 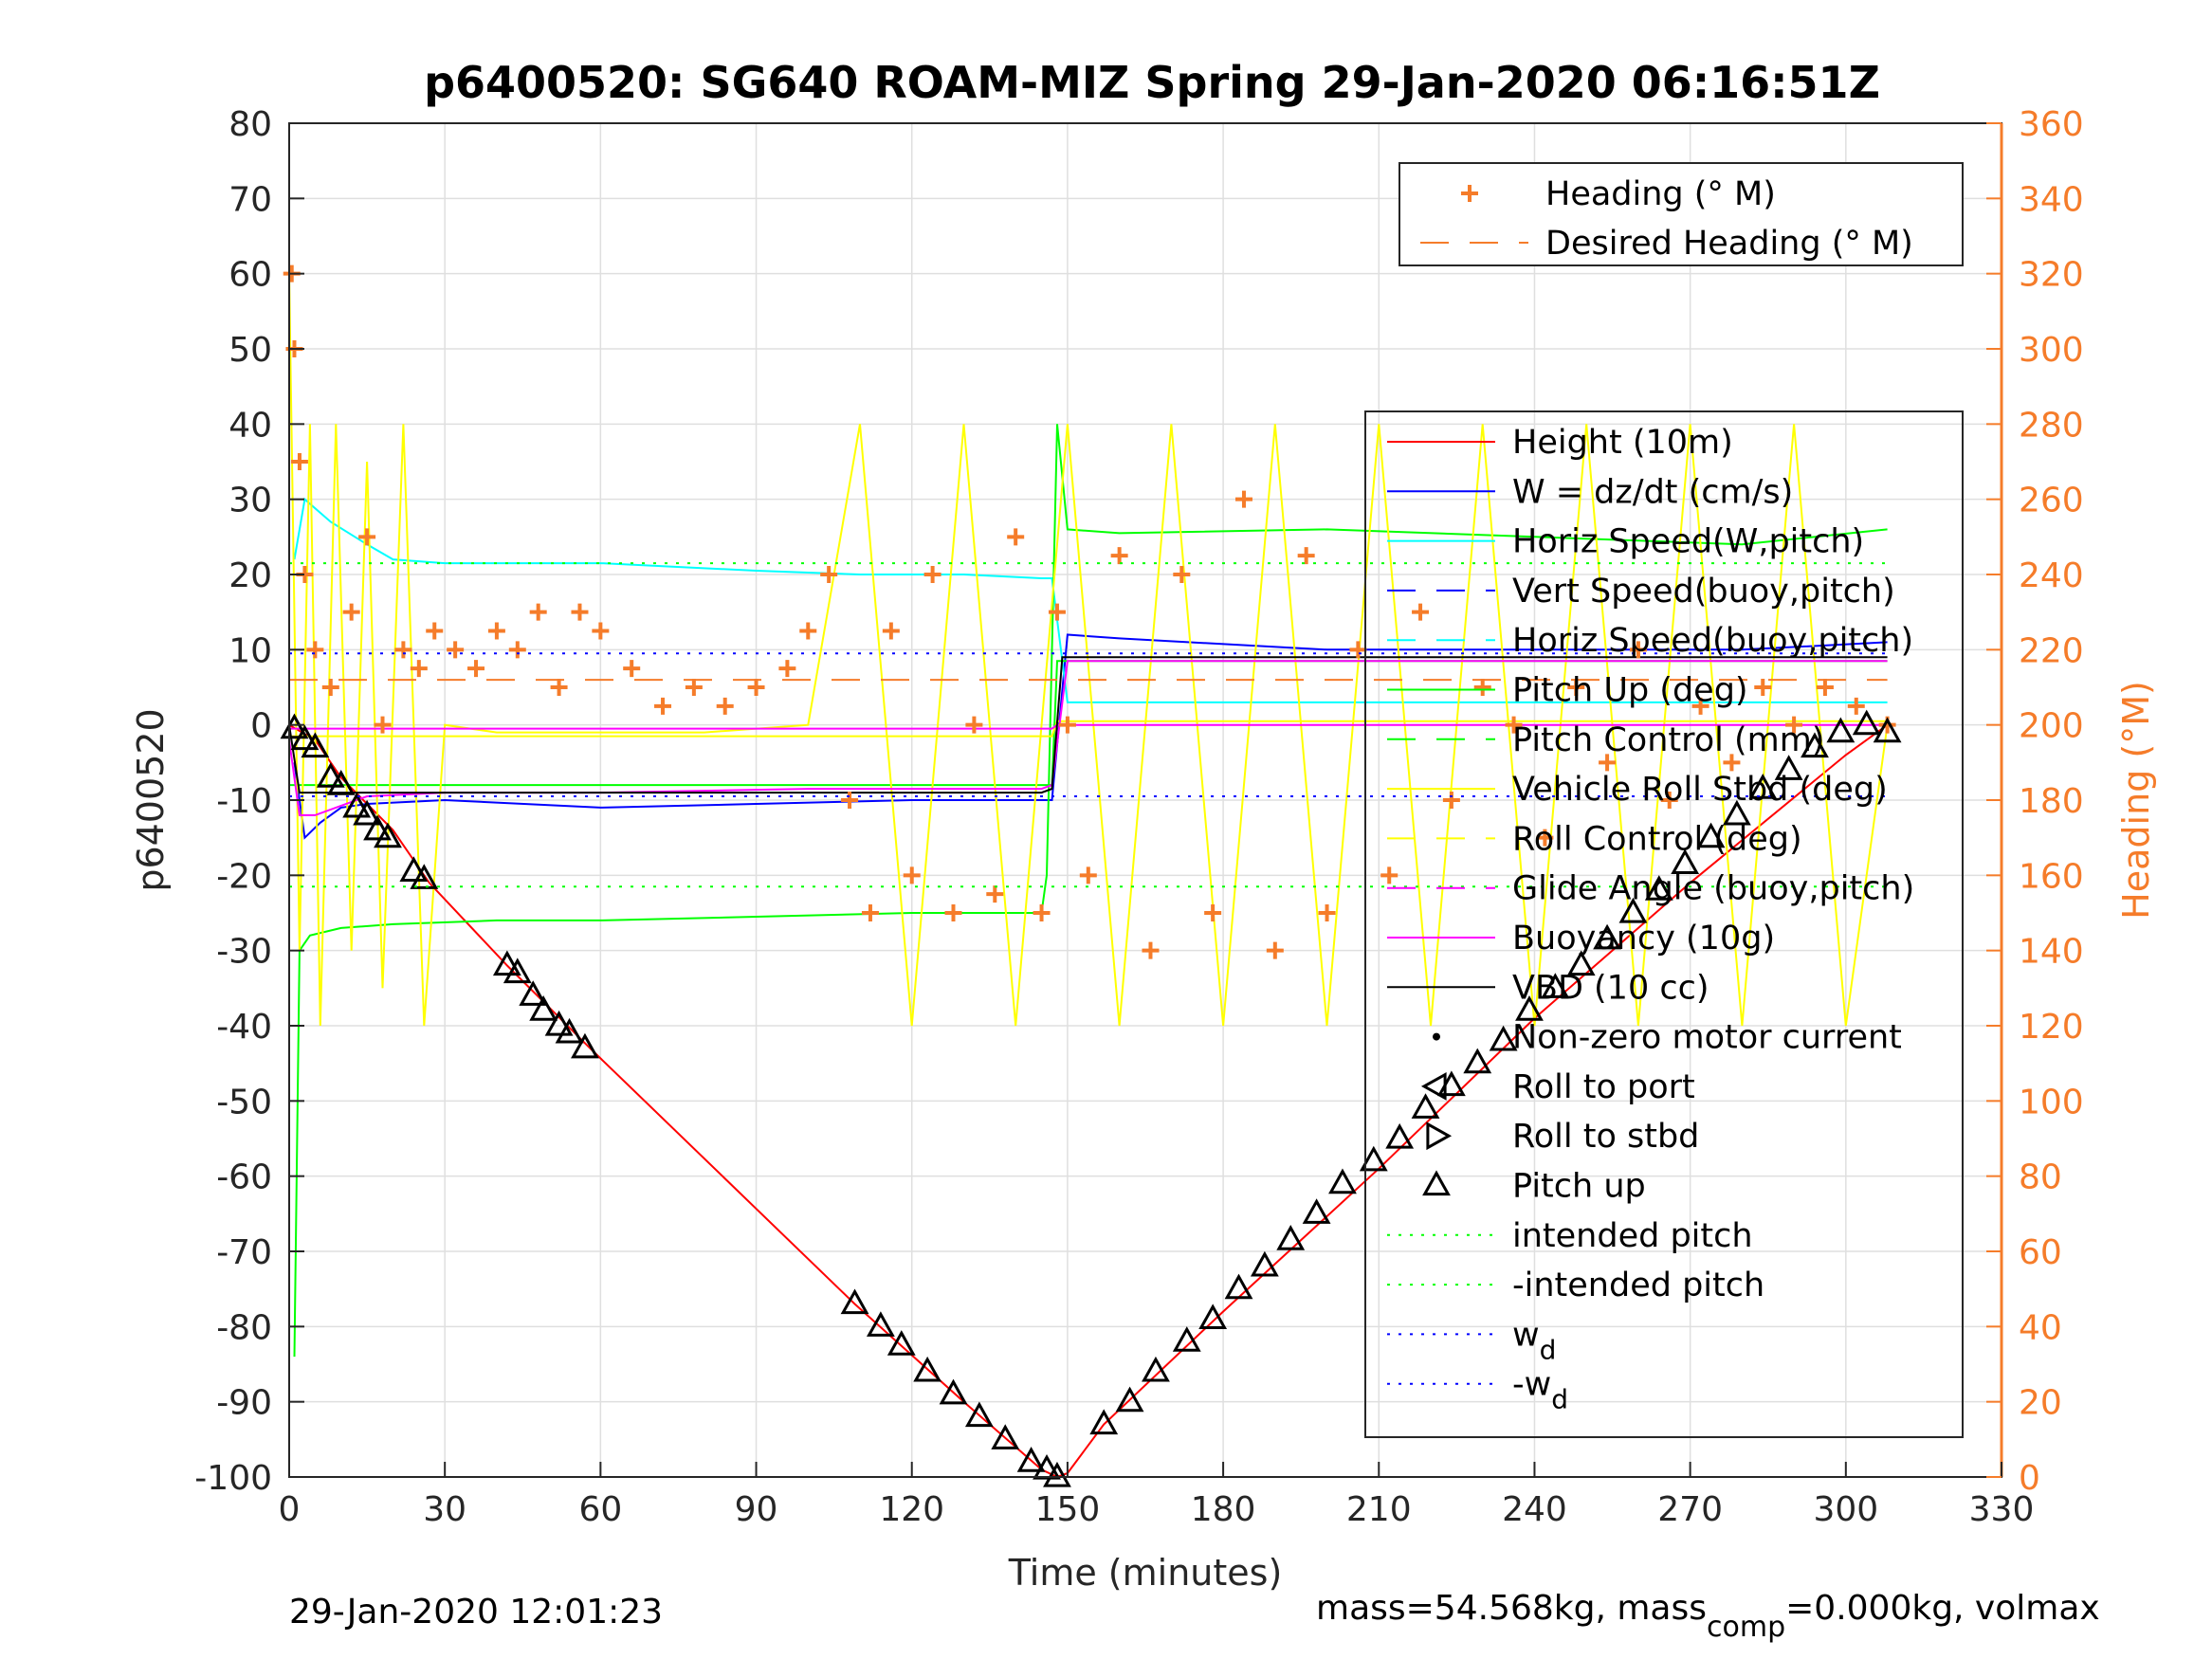 I want to click on legend-label-text: Buoyancy (10g), so click(x=1643, y=938).